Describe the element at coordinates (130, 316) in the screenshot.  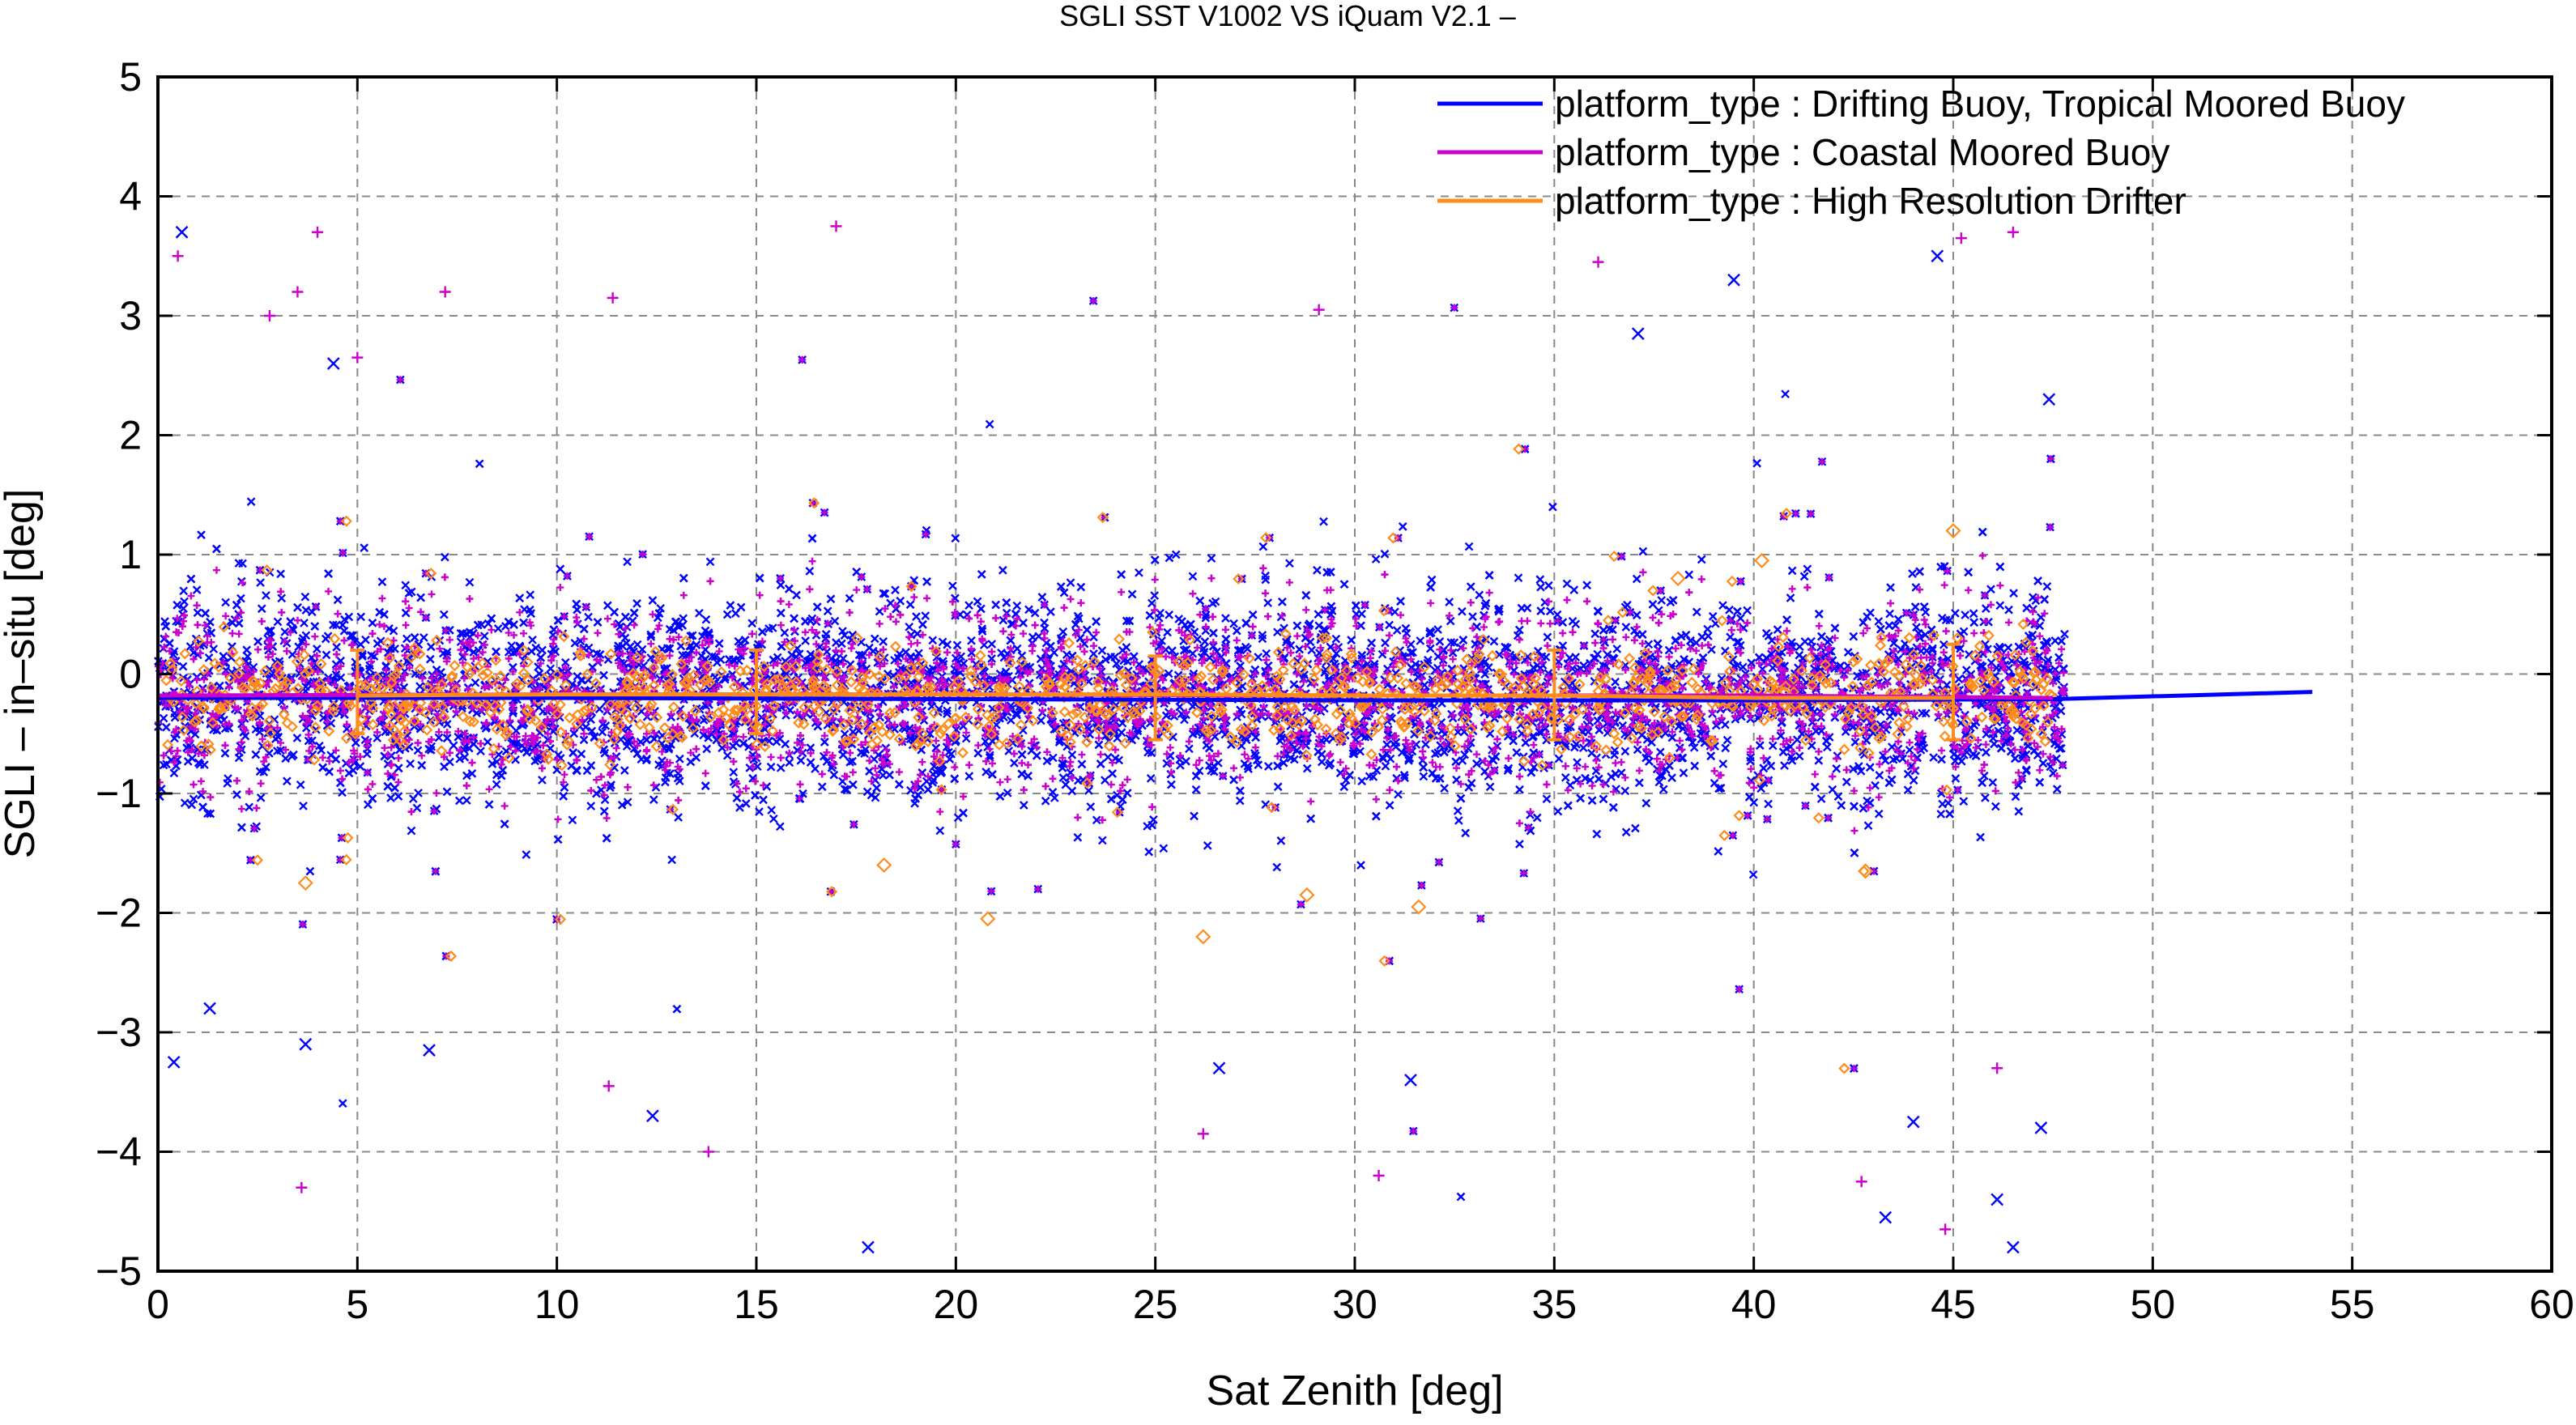
I see `y-tick-label: 3` at that location.